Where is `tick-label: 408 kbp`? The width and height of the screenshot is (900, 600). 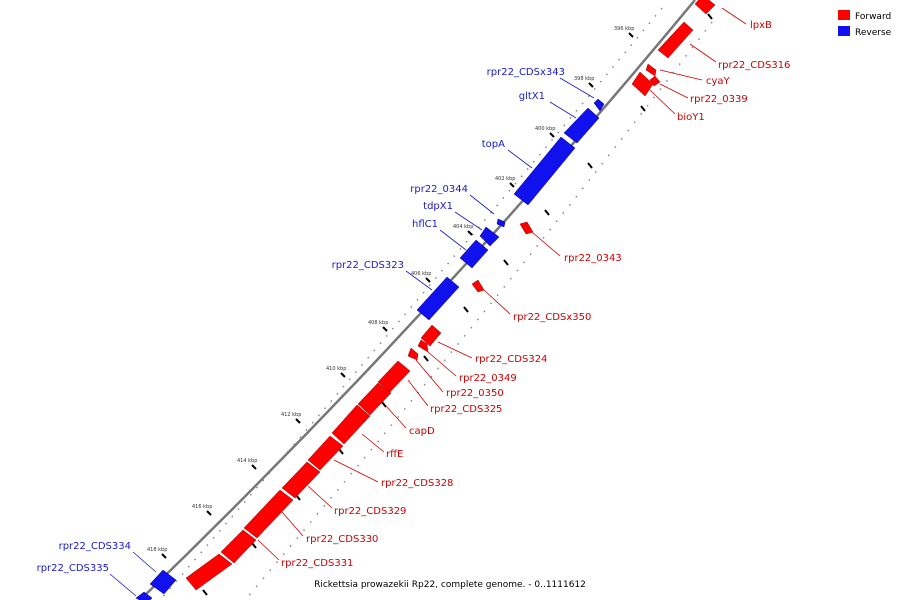
tick-label: 408 kbp is located at coordinates (378, 323).